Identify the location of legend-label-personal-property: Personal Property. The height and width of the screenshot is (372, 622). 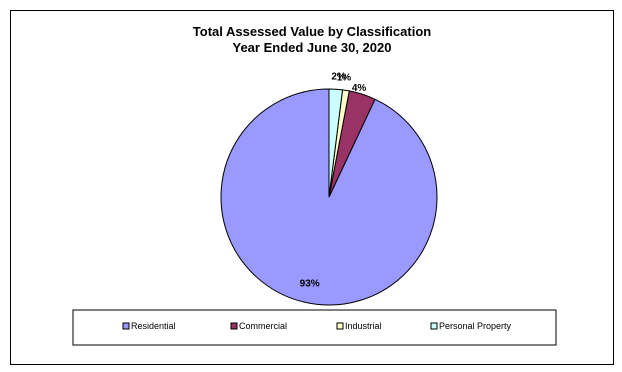
(475, 326).